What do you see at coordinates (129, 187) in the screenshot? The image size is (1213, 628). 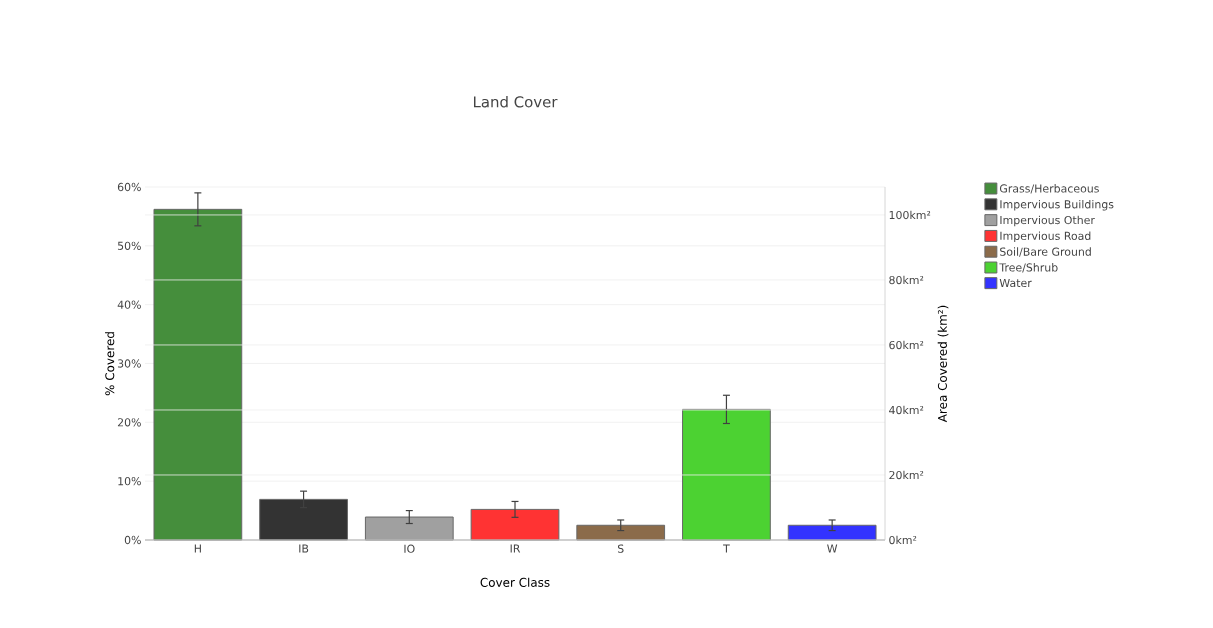 I see `y-tick-label: 60%` at bounding box center [129, 187].